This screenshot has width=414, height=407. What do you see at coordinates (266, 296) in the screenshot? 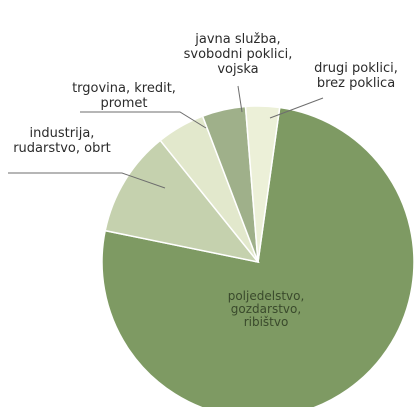
I see `slice-label-line: poljedelstvo,` at bounding box center [266, 296].